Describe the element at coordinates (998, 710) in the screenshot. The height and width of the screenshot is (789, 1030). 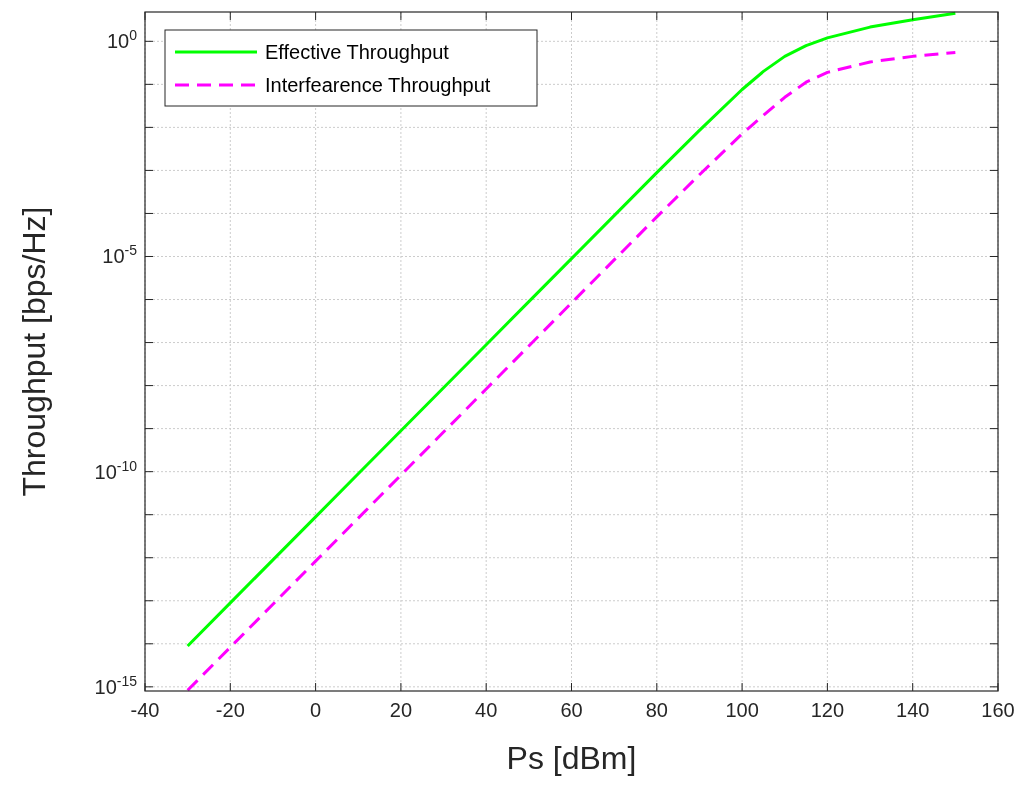
I see `x-tick-label: 160` at that location.